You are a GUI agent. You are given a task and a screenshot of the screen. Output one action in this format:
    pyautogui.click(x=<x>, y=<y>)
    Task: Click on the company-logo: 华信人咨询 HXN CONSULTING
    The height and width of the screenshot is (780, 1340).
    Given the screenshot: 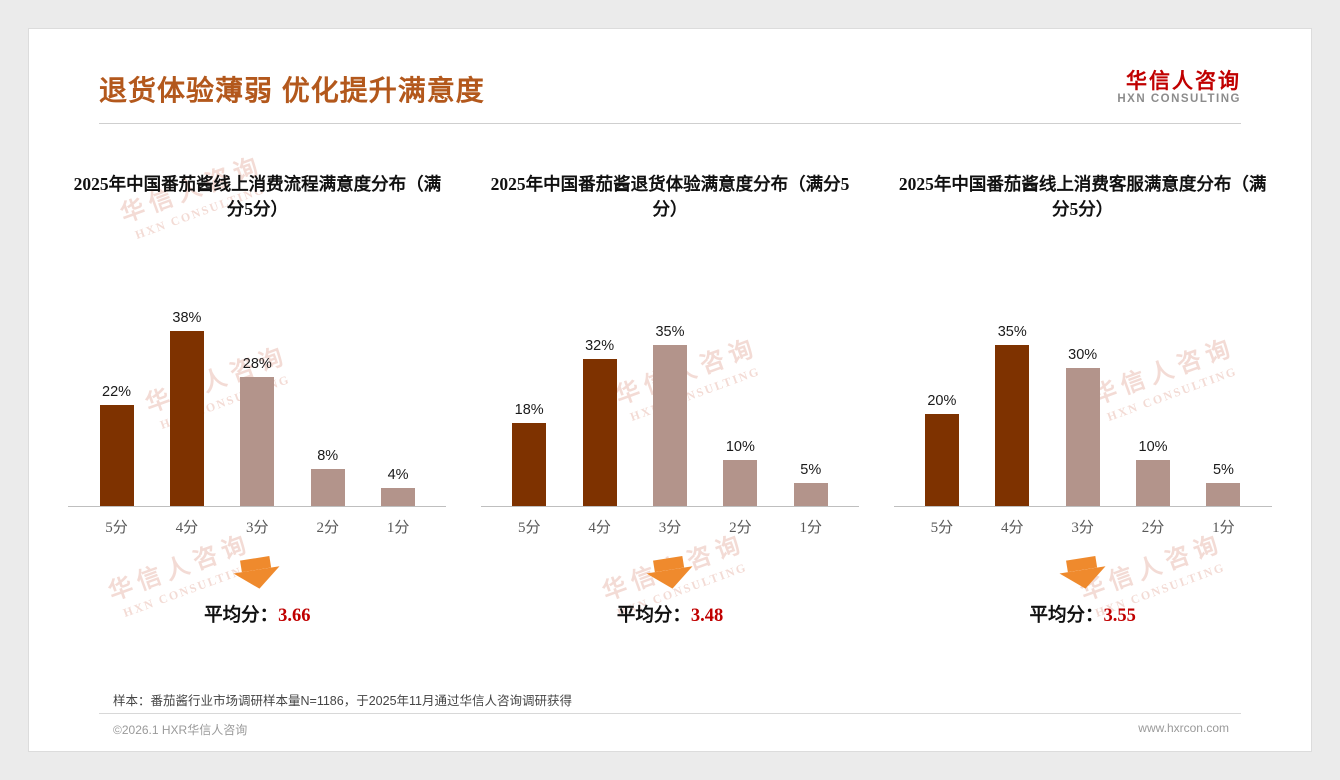 What is the action you would take?
    pyautogui.click(x=1179, y=87)
    